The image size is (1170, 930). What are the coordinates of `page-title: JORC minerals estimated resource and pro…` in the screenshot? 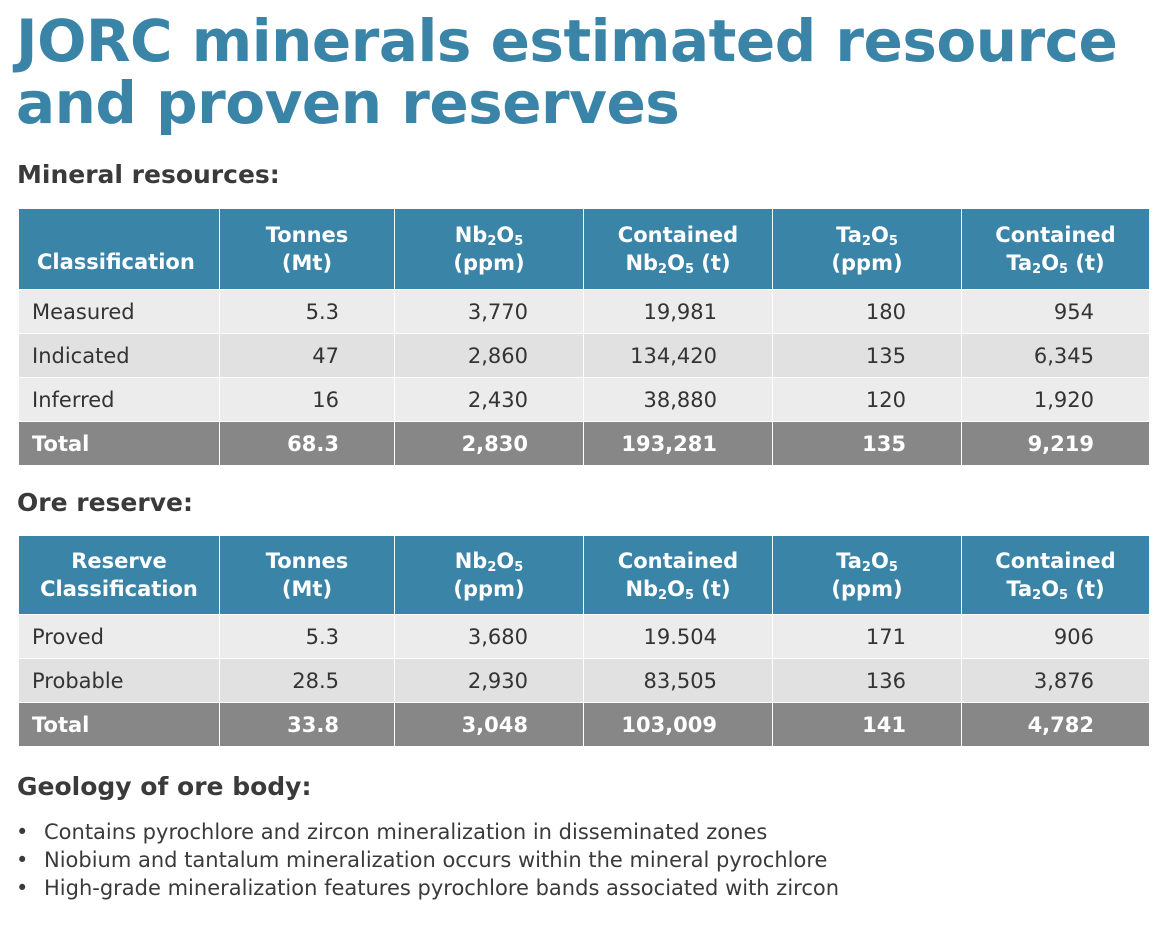 It's located at (567, 72).